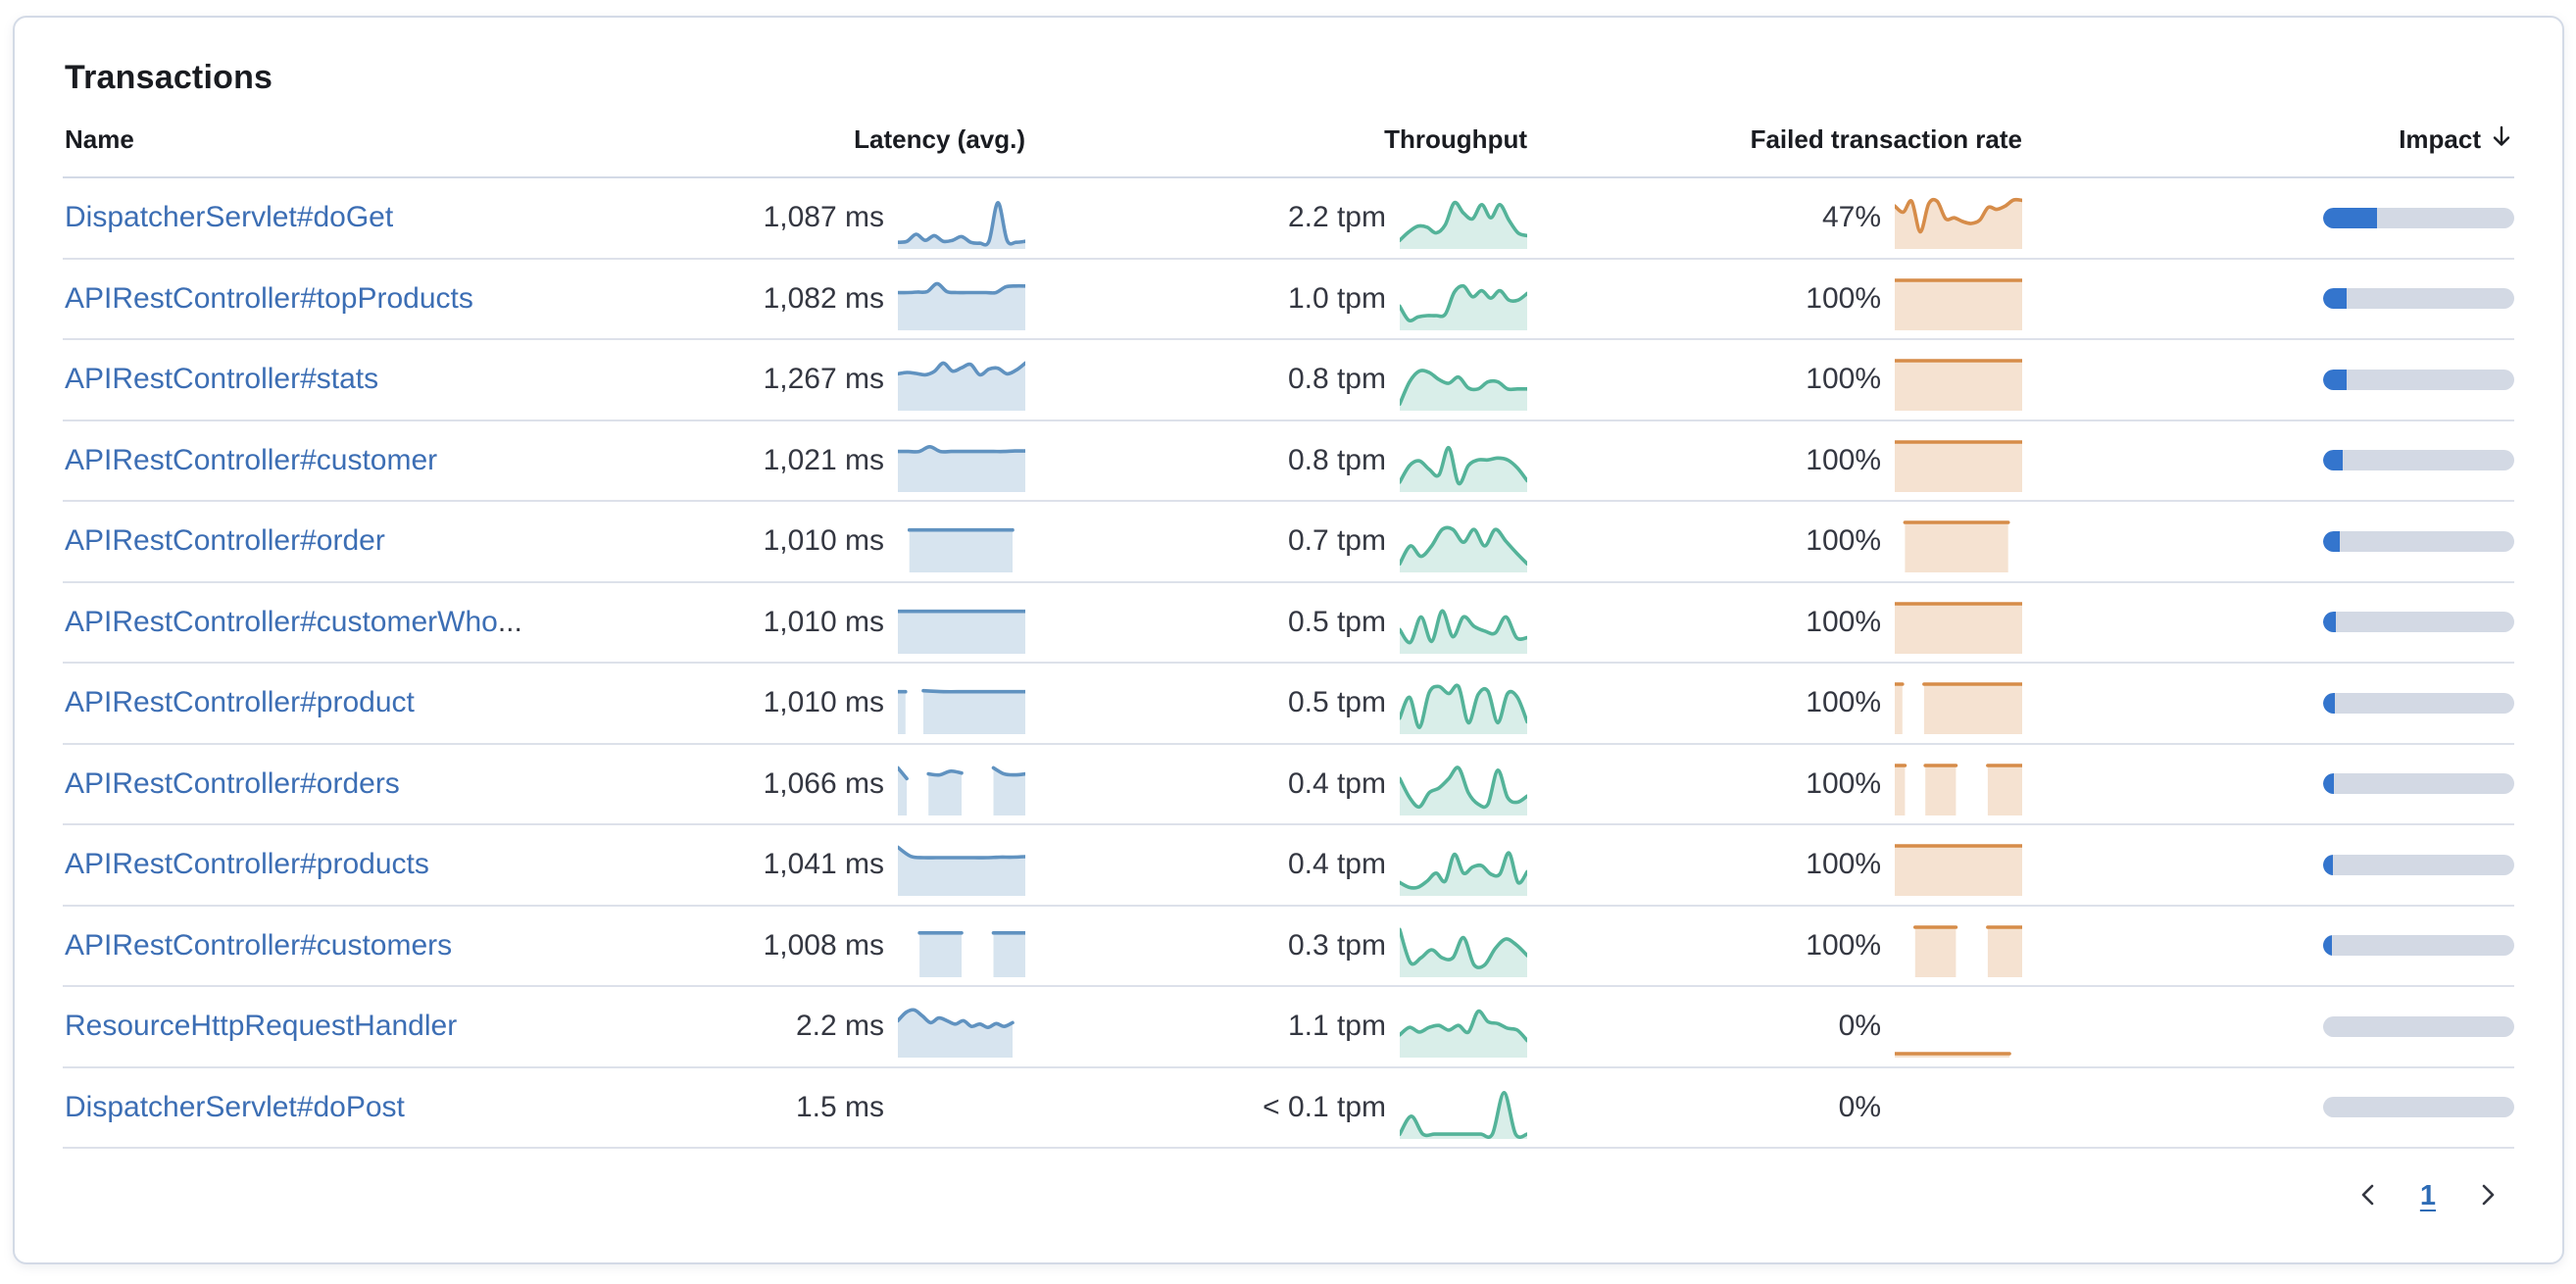 The image size is (2576, 1284). I want to click on column-header-throughput: Throughput, so click(1455, 139).